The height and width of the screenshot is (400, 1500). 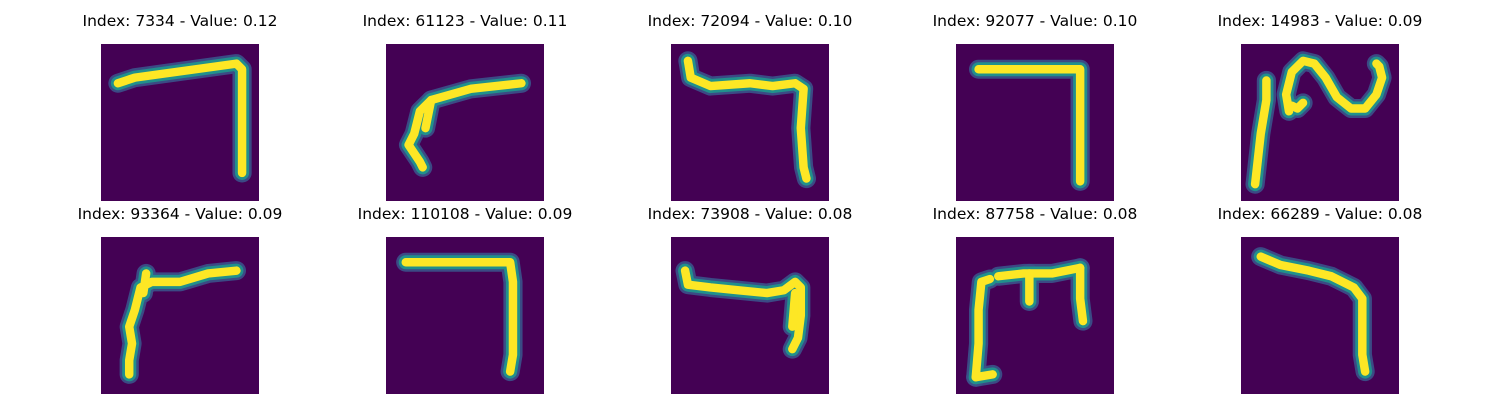 What do you see at coordinates (1320, 21) in the screenshot?
I see `panel-title: Index: 14983 - Value: 0.09` at bounding box center [1320, 21].